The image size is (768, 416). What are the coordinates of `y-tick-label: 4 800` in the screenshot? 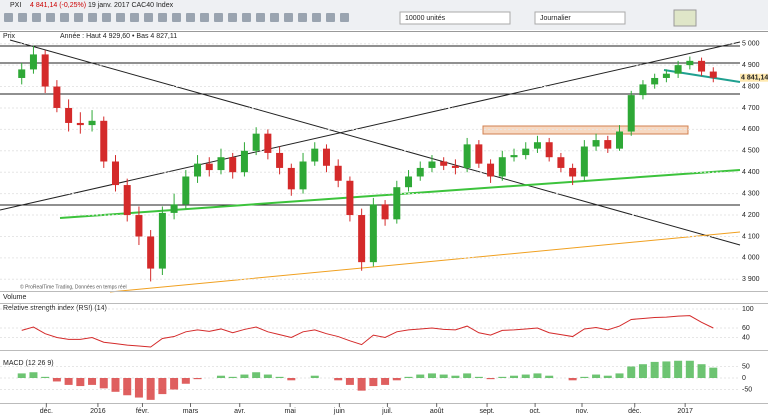 It's located at (751, 86).